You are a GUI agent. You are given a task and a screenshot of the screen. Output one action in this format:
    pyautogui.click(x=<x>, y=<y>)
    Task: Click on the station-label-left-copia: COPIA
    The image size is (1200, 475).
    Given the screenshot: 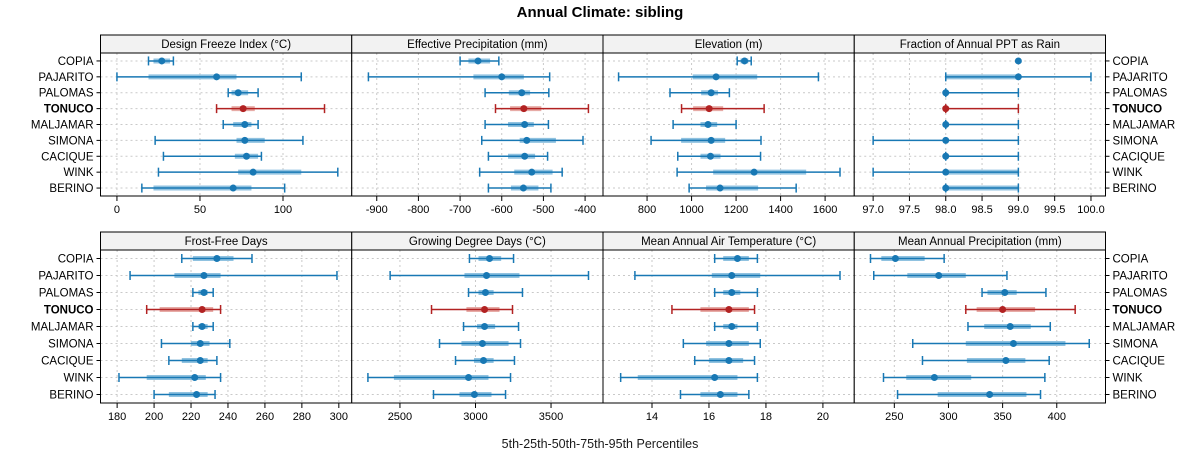 What is the action you would take?
    pyautogui.click(x=76, y=62)
    